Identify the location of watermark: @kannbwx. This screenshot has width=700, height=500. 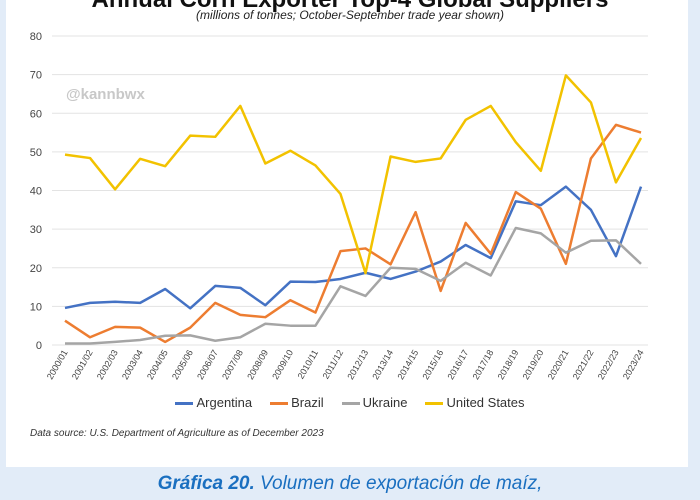
(105, 94).